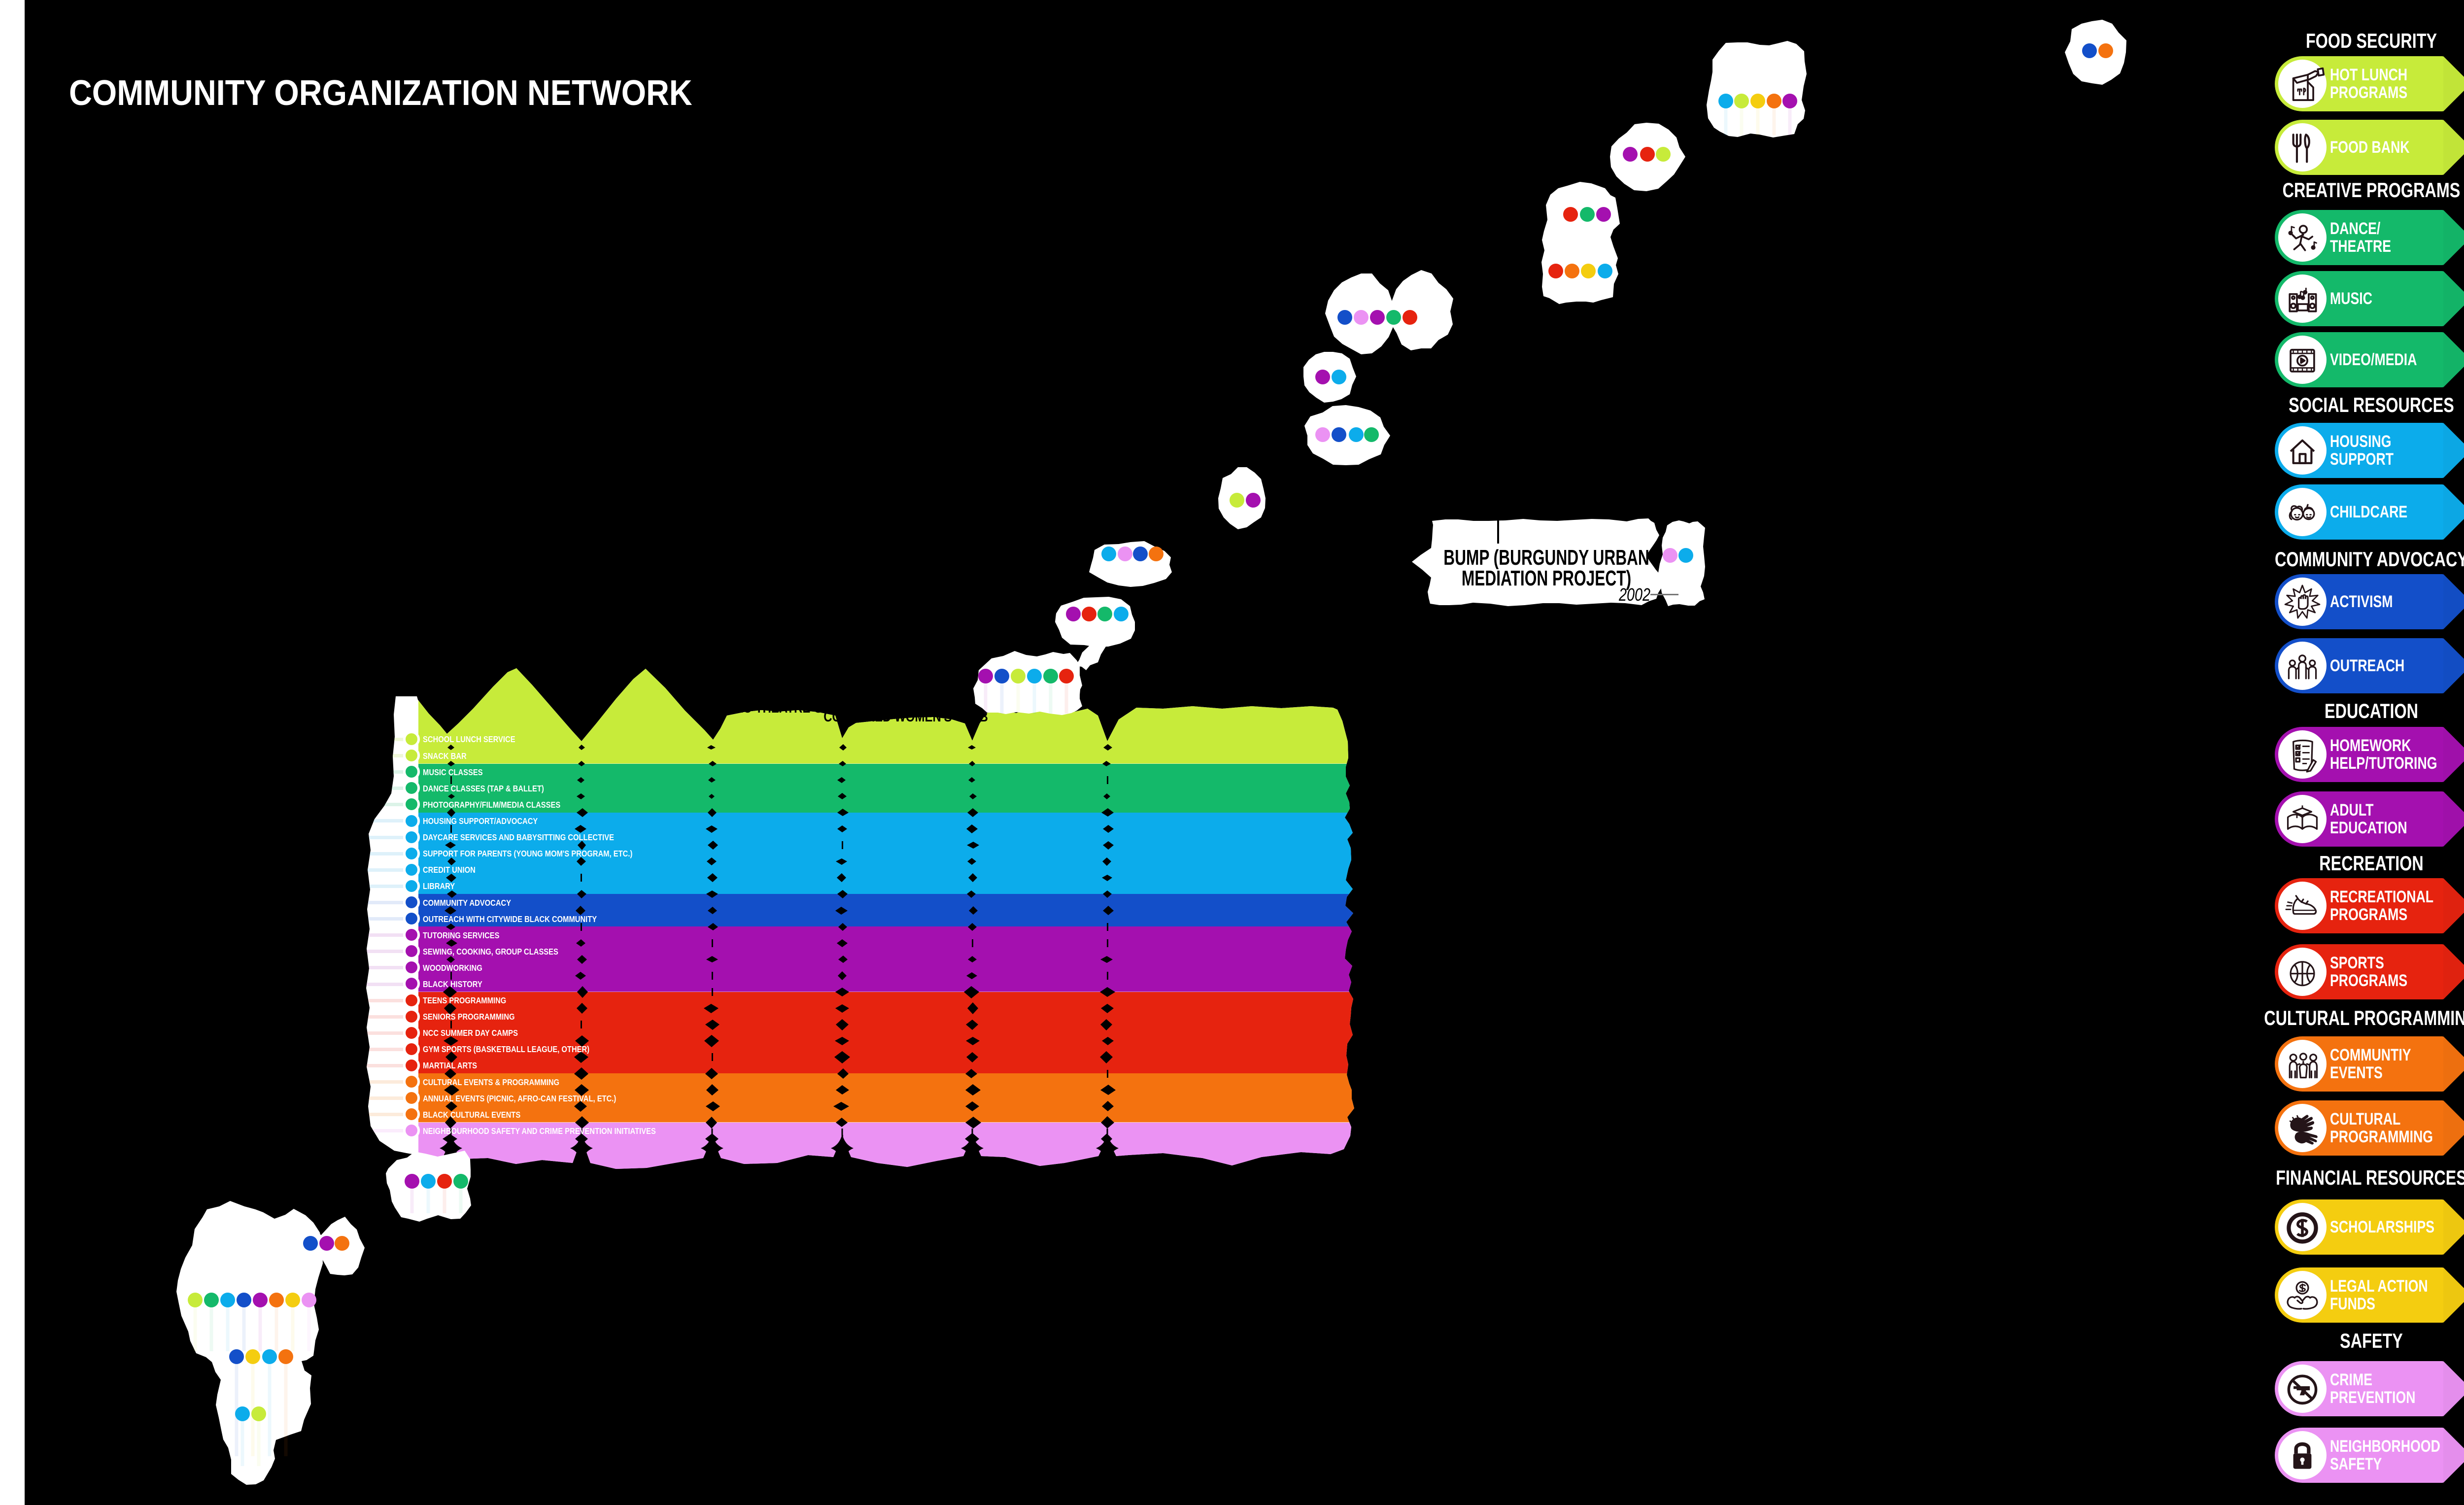  Describe the element at coordinates (2372, 190) in the screenshot. I see `svg-text: CREATIVE PROGRAMS` at that location.